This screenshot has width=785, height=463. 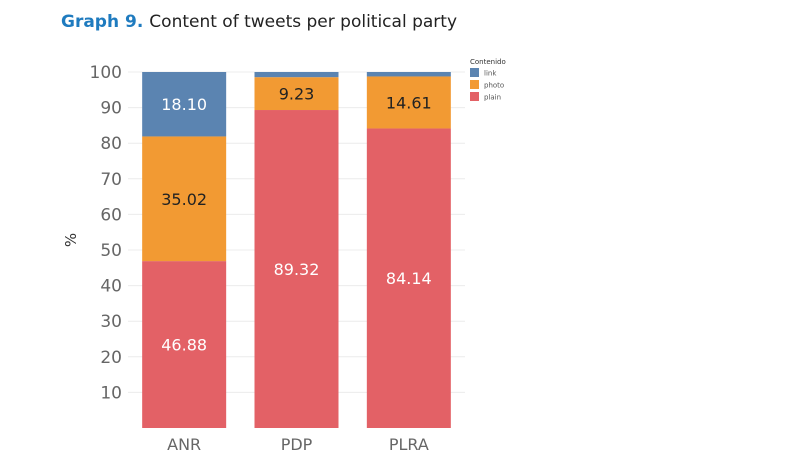 I want to click on data-label: 84.14, so click(x=409, y=278).